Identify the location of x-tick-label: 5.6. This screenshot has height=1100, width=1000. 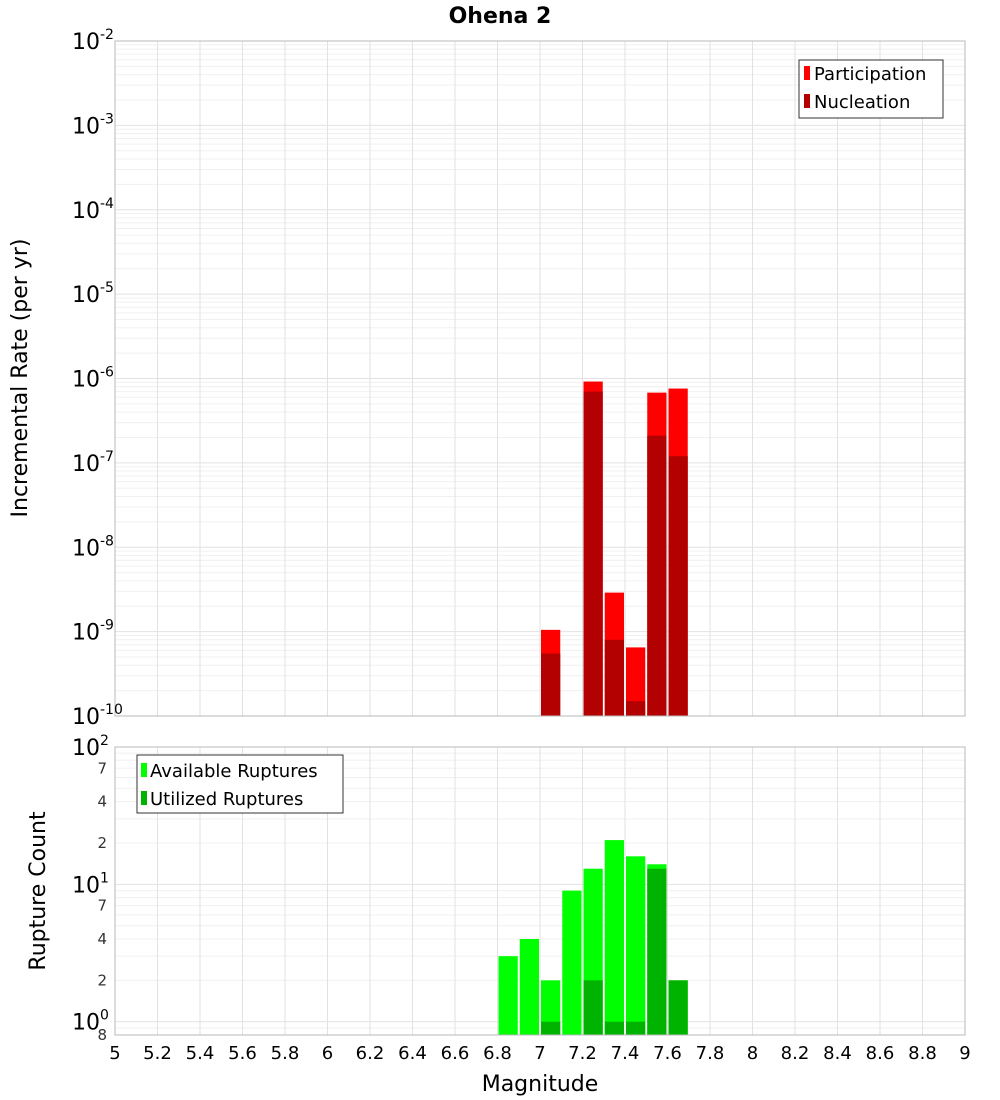
(242, 1053).